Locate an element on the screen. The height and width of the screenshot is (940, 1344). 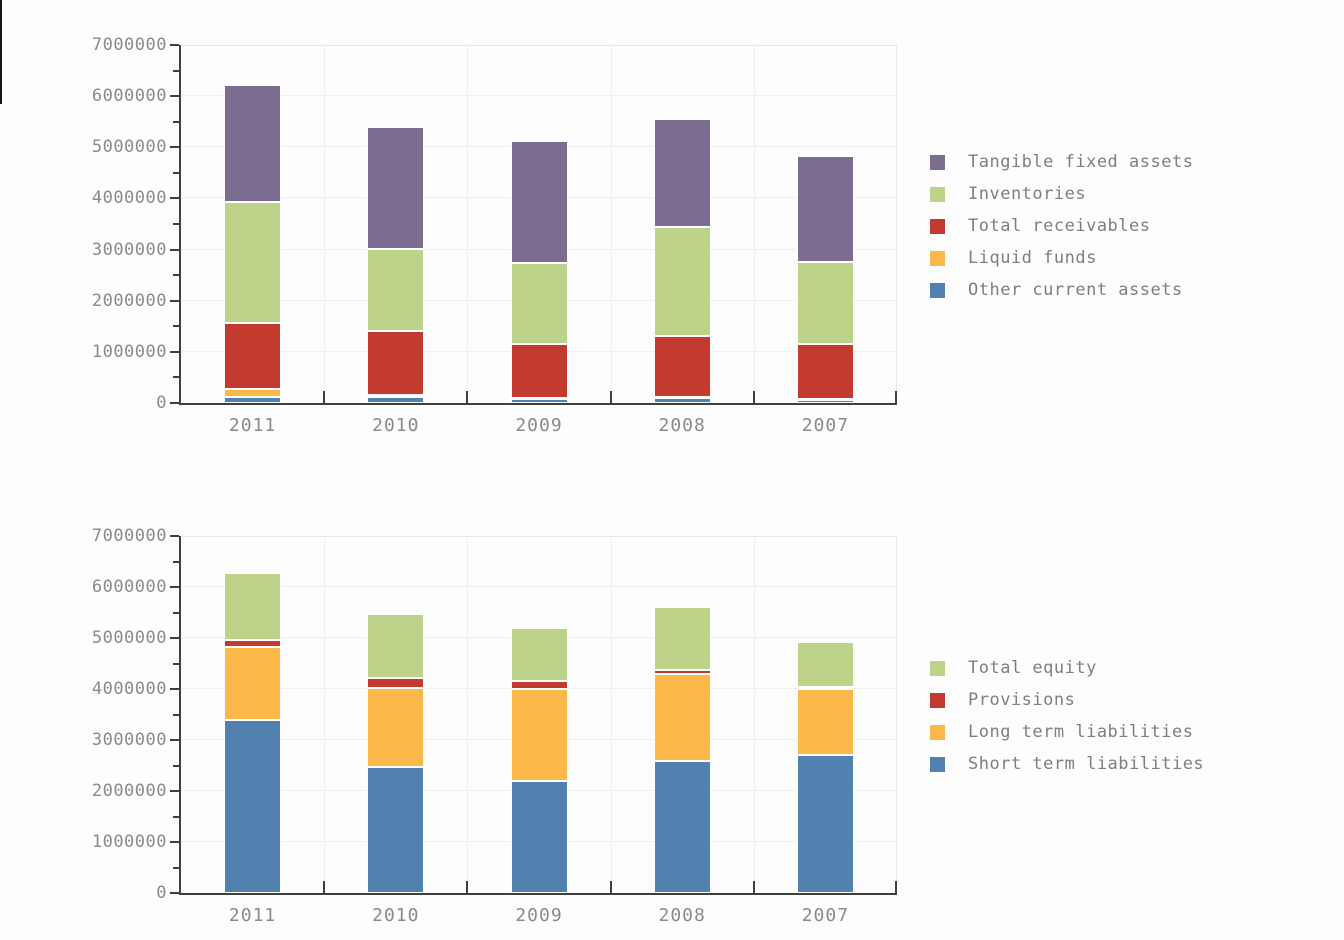
legend-label: Other current assets is located at coordinates (1075, 290).